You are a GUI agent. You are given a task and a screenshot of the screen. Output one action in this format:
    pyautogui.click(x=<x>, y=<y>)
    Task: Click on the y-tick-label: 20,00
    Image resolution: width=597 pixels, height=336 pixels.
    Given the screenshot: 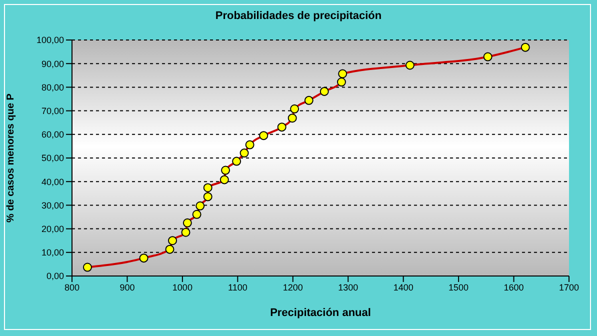 What is the action you would take?
    pyautogui.click(x=52, y=229)
    